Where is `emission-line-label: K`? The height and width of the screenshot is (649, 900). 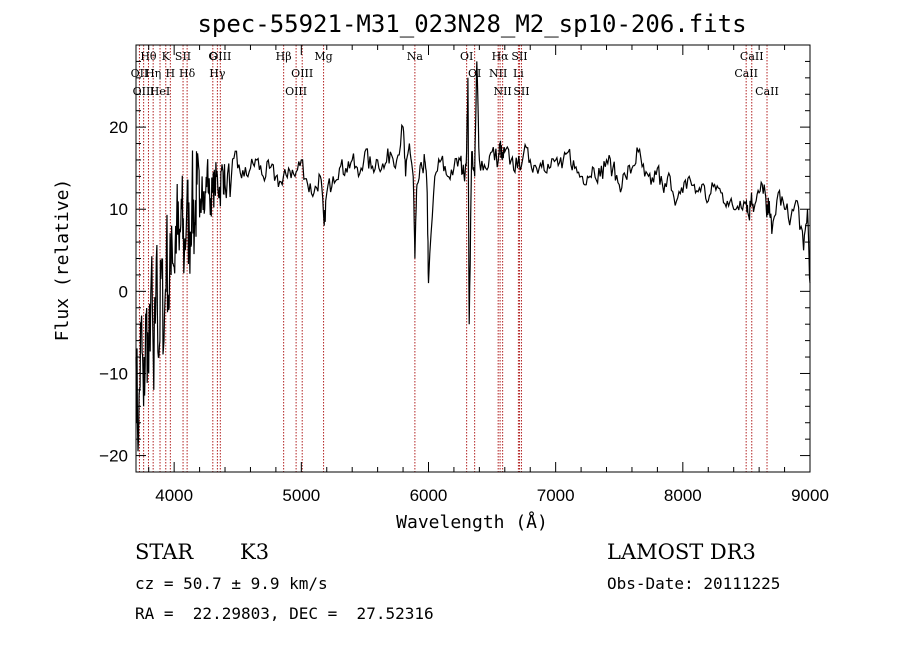
emission-line-label: K is located at coordinates (166, 56).